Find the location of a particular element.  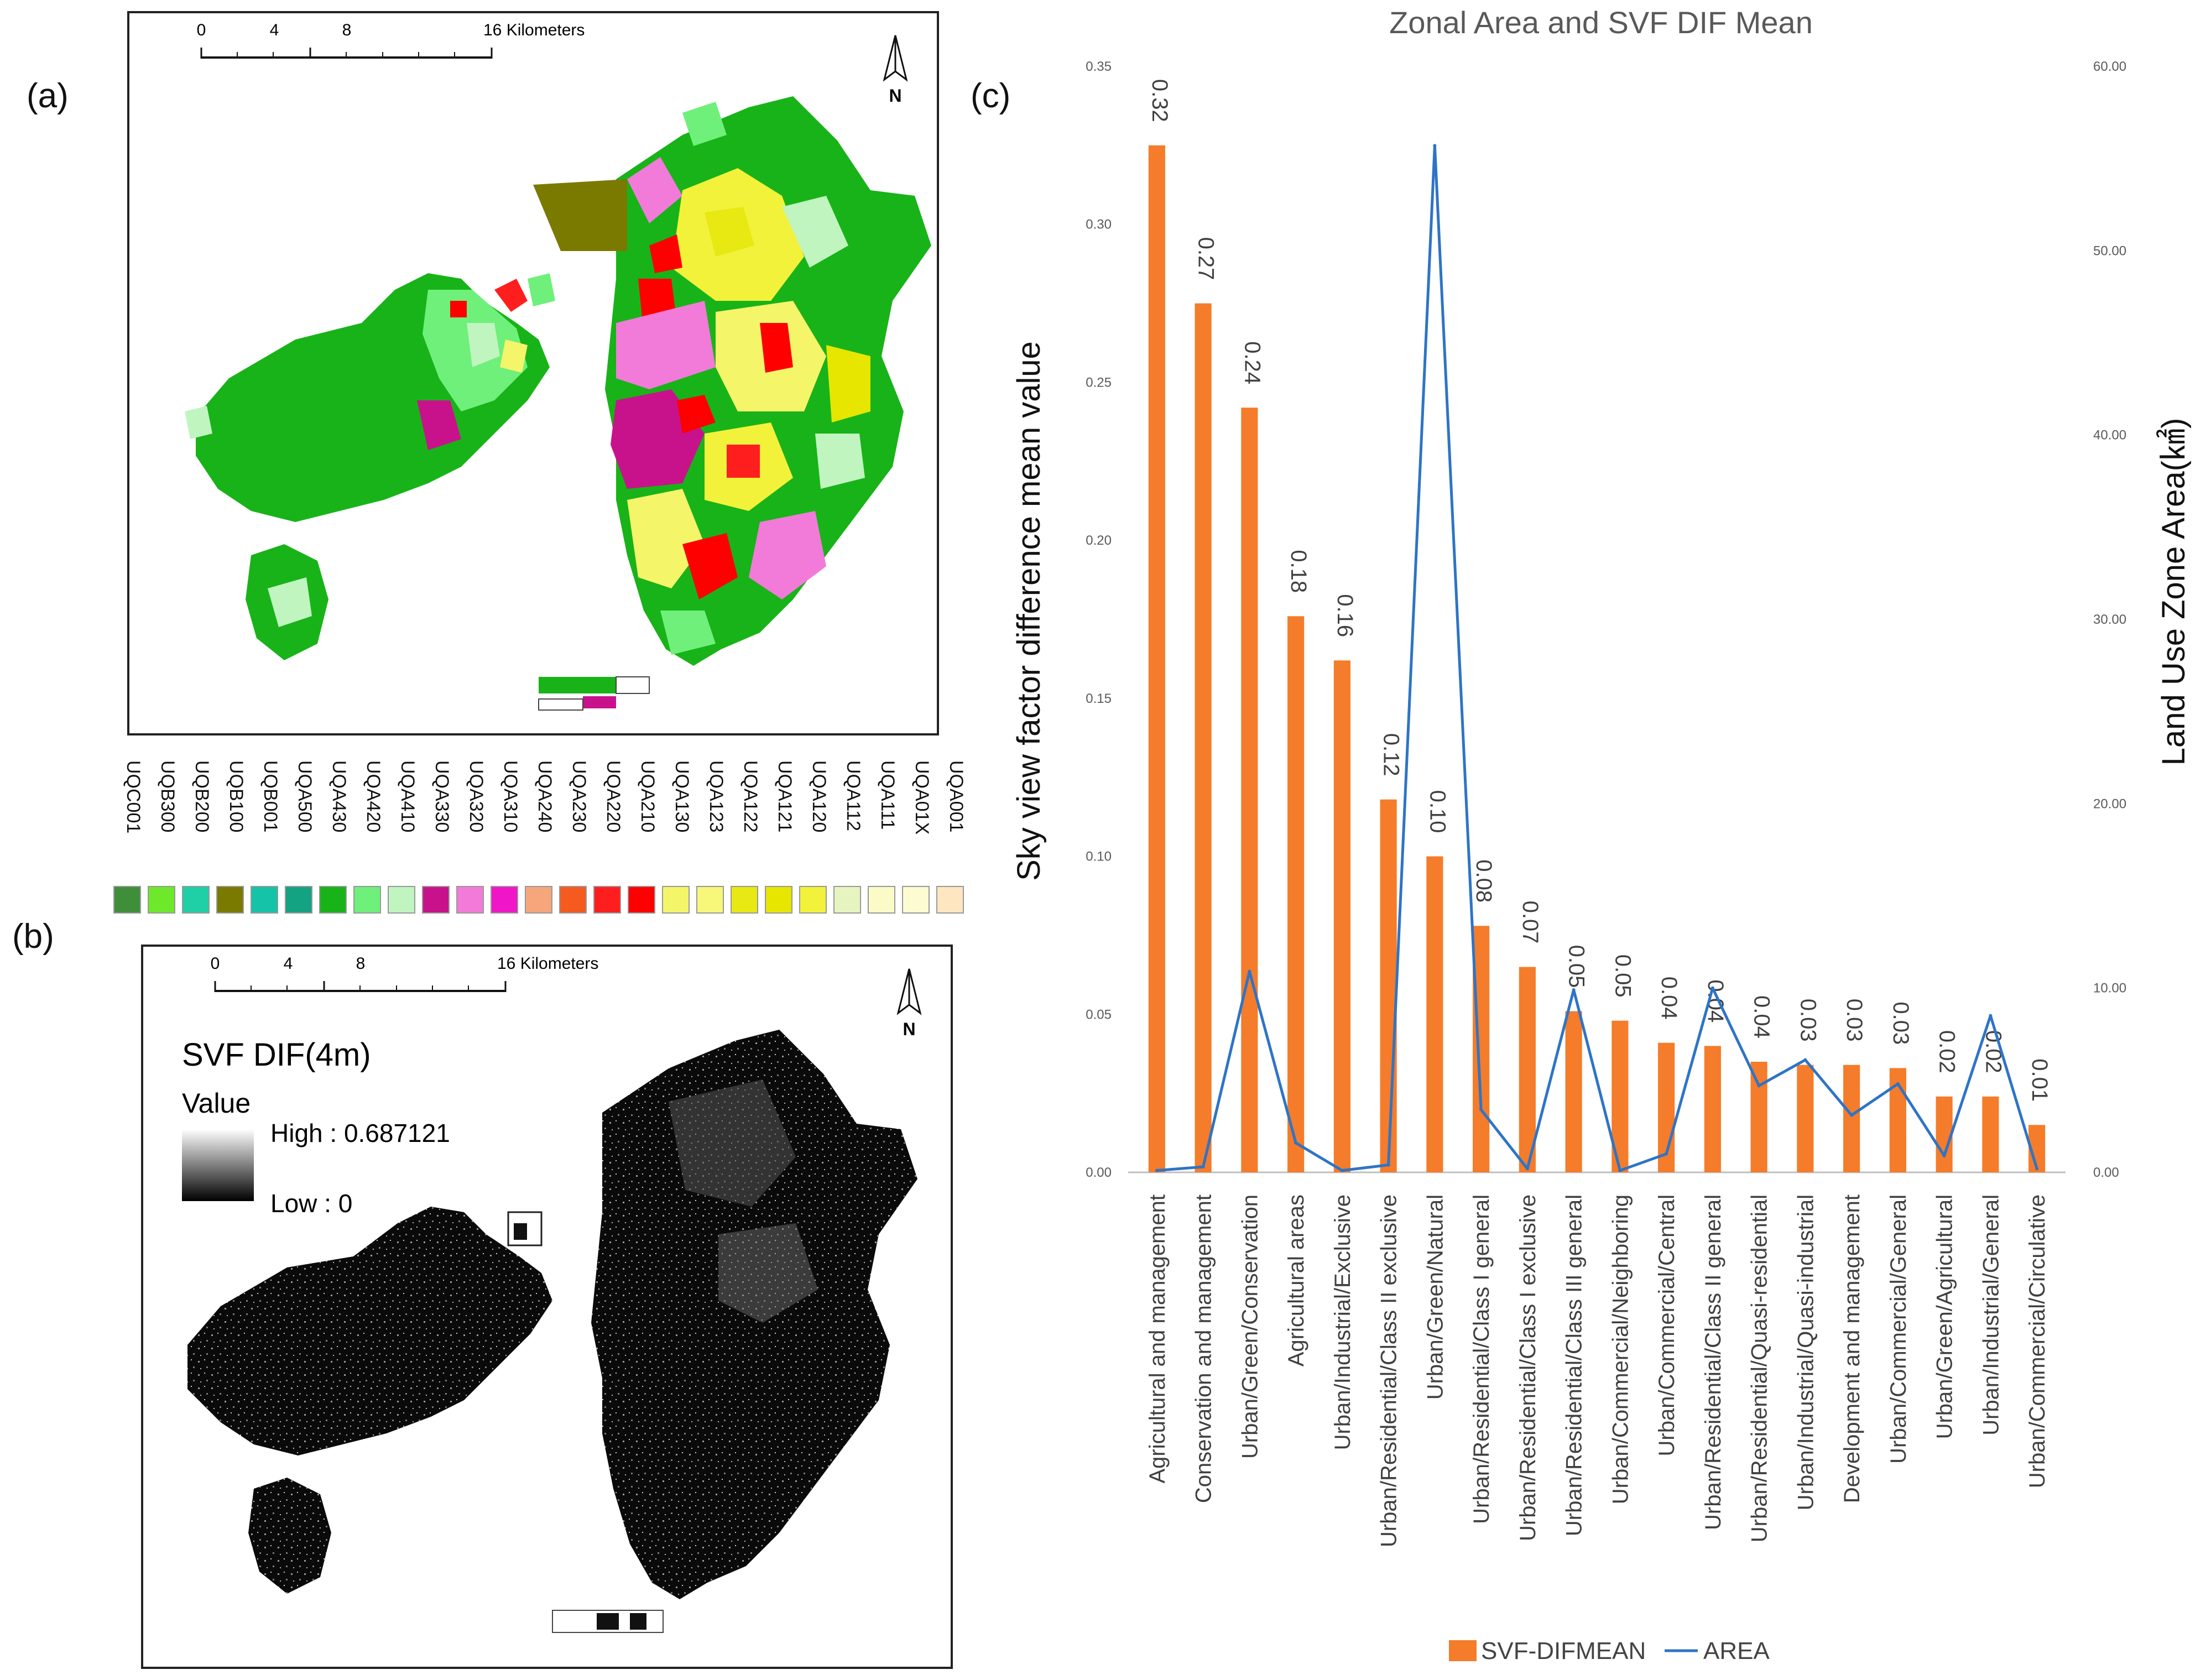

legend-label-area: AREA is located at coordinates (1736, 1651).